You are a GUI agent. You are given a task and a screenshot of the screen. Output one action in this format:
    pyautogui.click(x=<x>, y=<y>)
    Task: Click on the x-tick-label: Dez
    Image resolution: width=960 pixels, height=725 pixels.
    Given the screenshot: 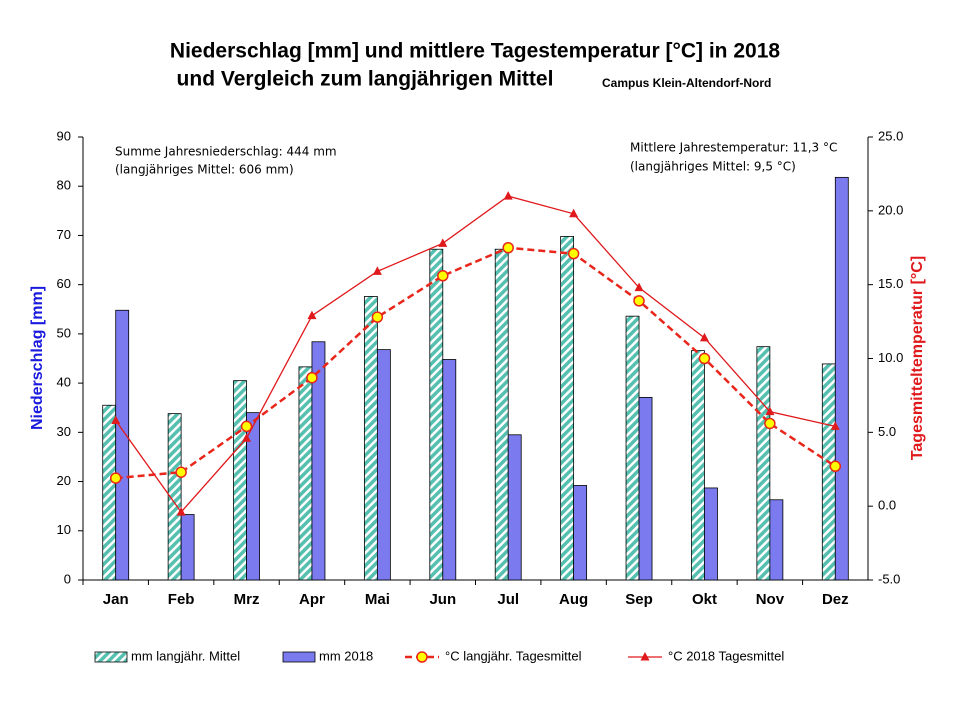 What is the action you would take?
    pyautogui.click(x=835, y=599)
    